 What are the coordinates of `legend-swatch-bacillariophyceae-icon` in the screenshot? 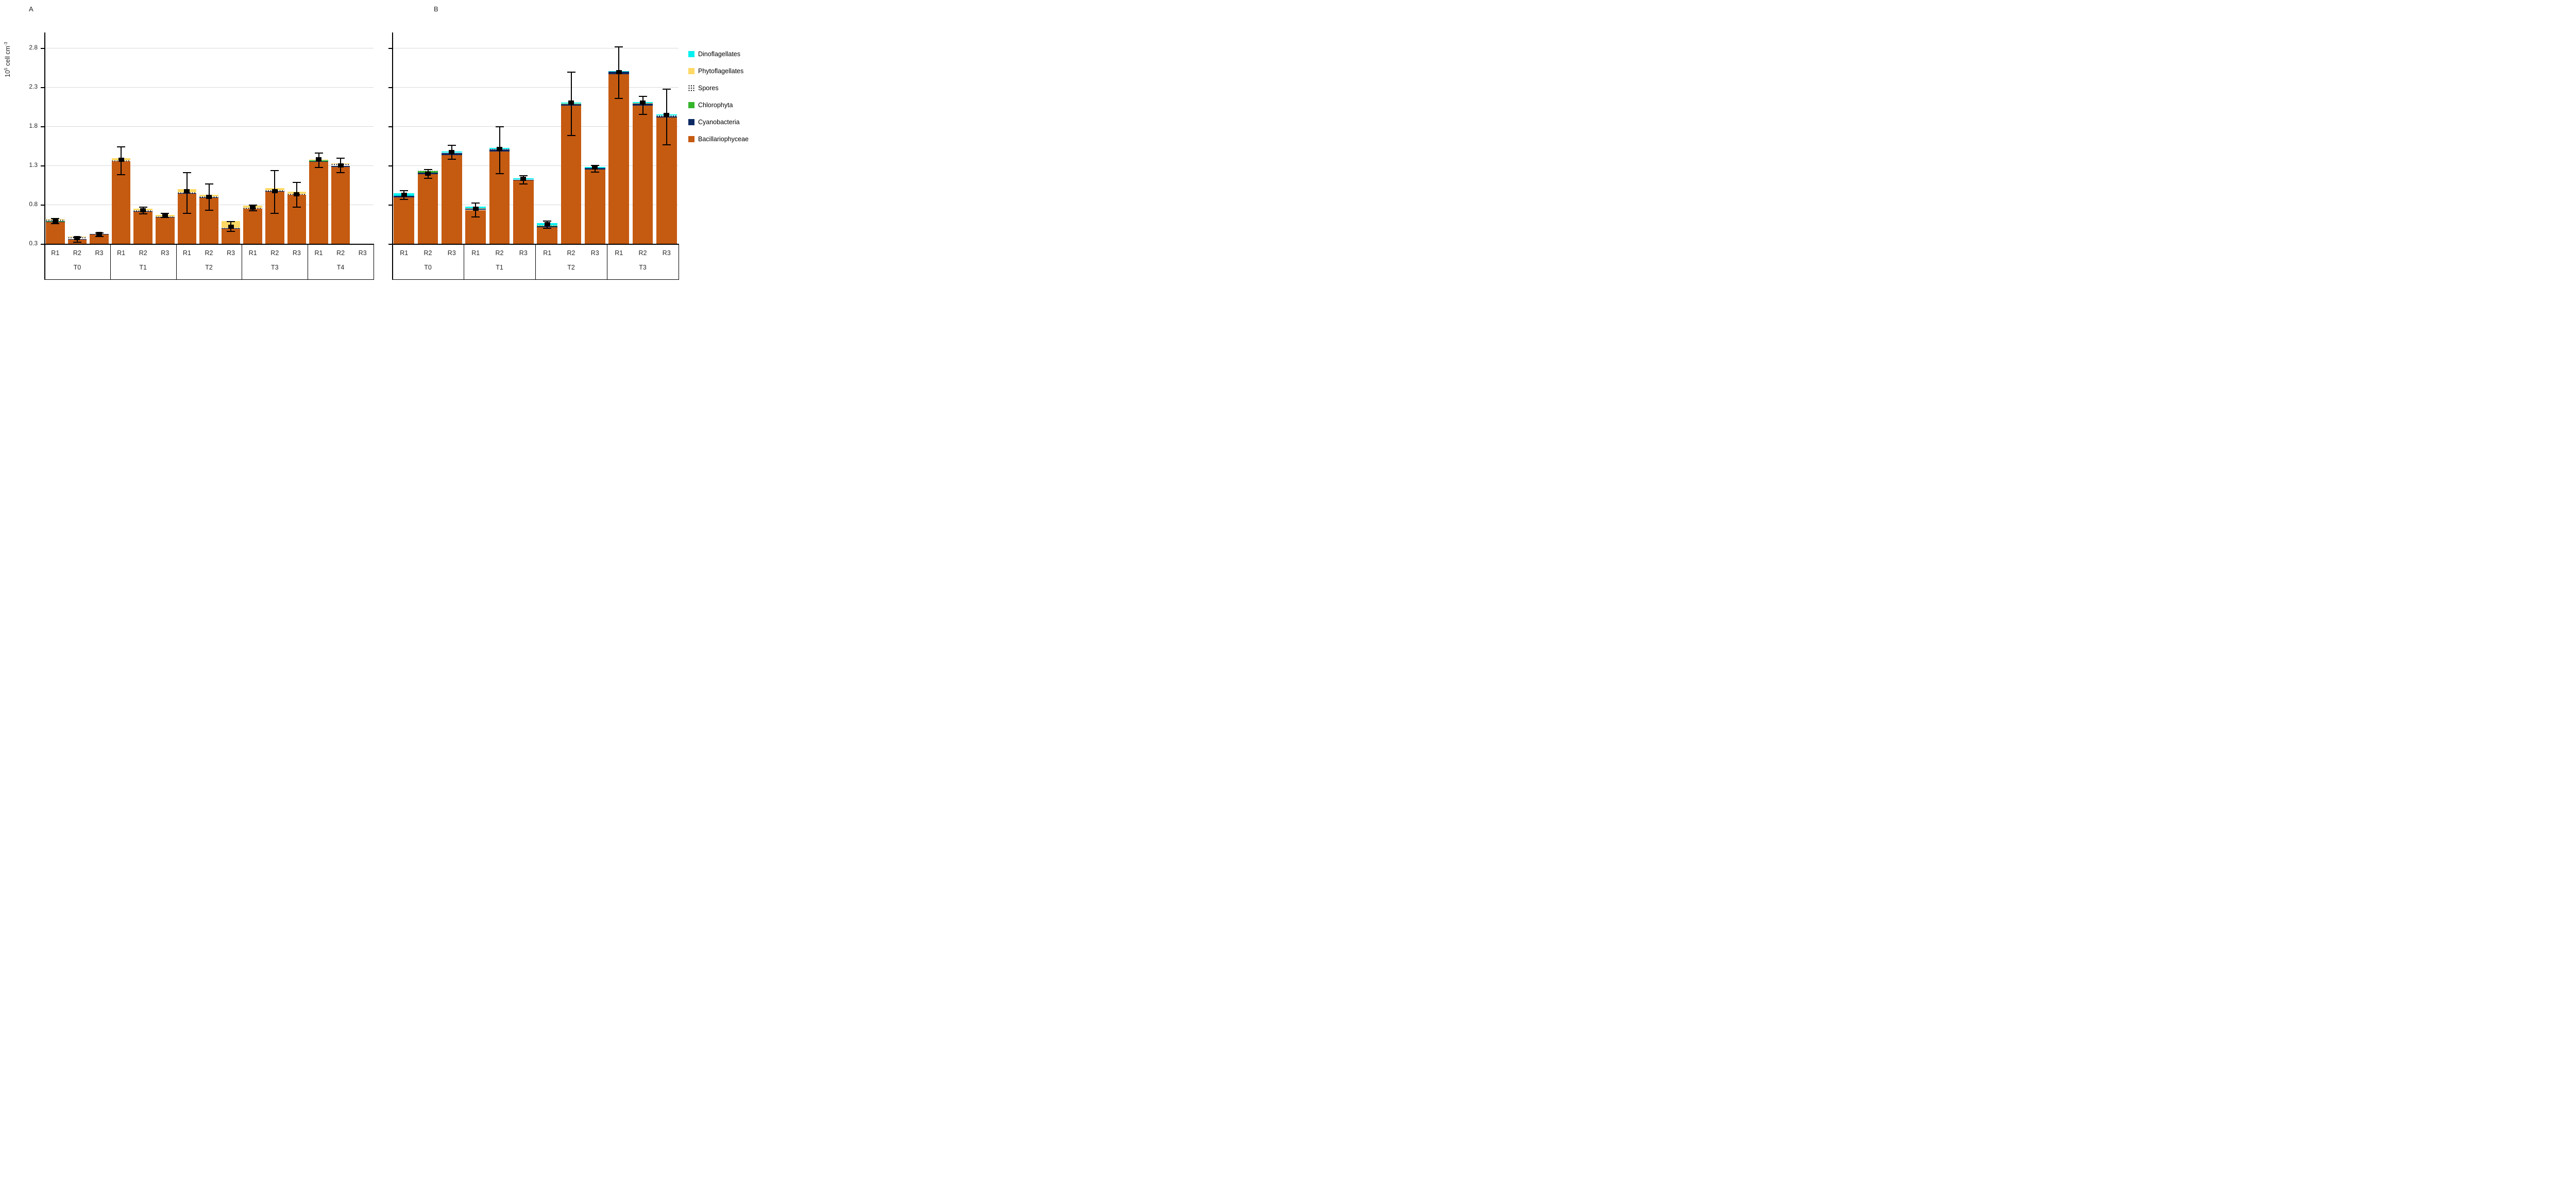 It's located at (691, 139).